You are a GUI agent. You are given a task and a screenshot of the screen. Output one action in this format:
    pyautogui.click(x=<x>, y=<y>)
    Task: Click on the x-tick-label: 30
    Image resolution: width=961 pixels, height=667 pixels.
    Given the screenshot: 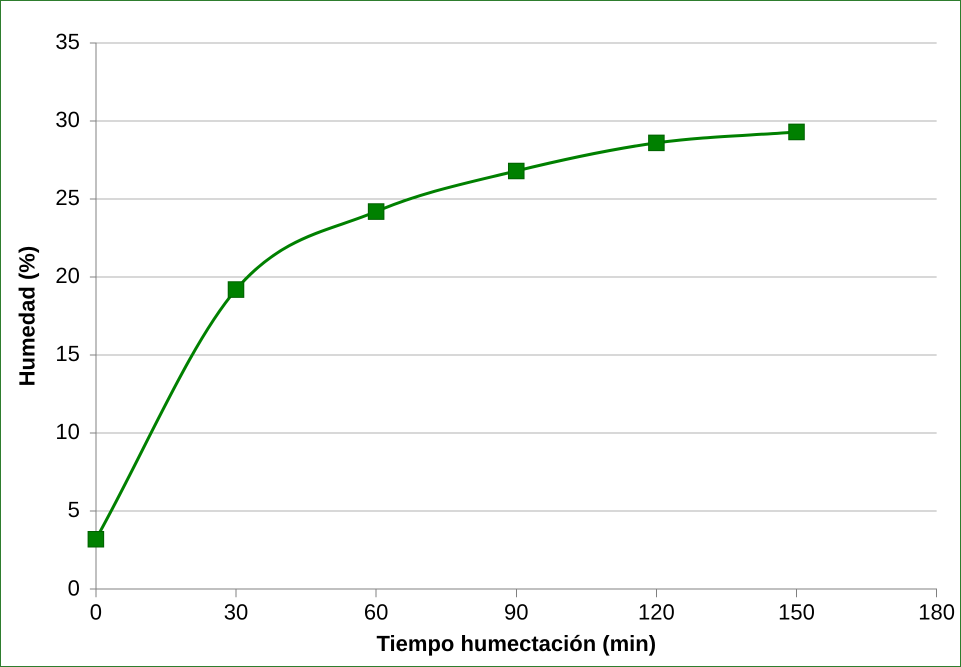 What is the action you would take?
    pyautogui.click(x=236, y=611)
    